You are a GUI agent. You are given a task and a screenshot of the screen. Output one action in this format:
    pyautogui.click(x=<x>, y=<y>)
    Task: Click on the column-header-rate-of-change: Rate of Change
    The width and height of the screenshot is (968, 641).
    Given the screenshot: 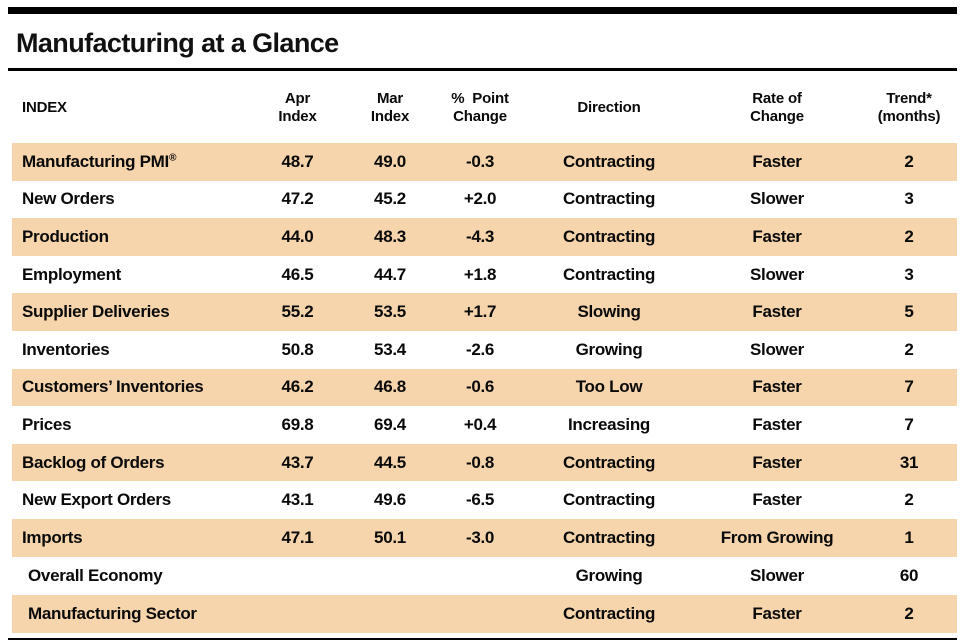 What is the action you would take?
    pyautogui.click(x=777, y=107)
    